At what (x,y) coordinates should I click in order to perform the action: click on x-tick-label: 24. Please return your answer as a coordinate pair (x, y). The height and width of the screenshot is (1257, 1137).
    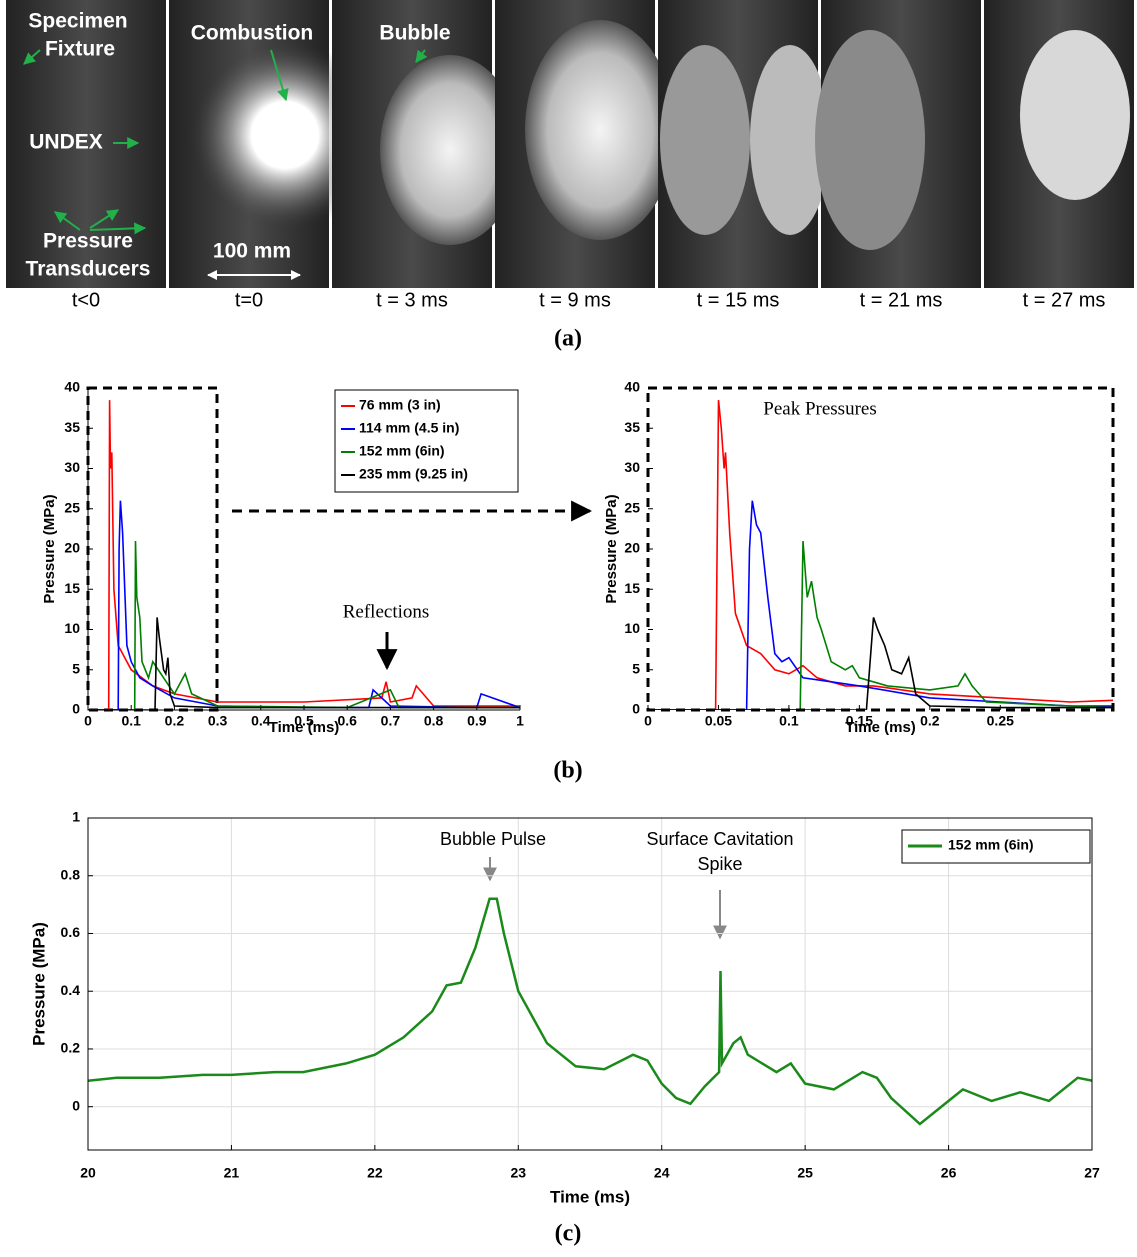
    Looking at the image, I should click on (662, 1173).